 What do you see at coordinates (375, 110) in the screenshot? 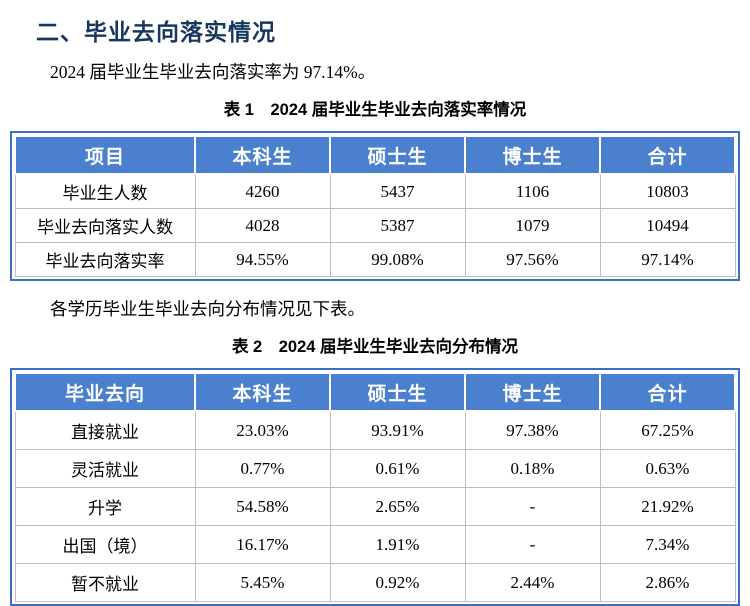
I see `table1-caption: 表 1 2024 届毕业生毕业去向落实率情况` at bounding box center [375, 110].